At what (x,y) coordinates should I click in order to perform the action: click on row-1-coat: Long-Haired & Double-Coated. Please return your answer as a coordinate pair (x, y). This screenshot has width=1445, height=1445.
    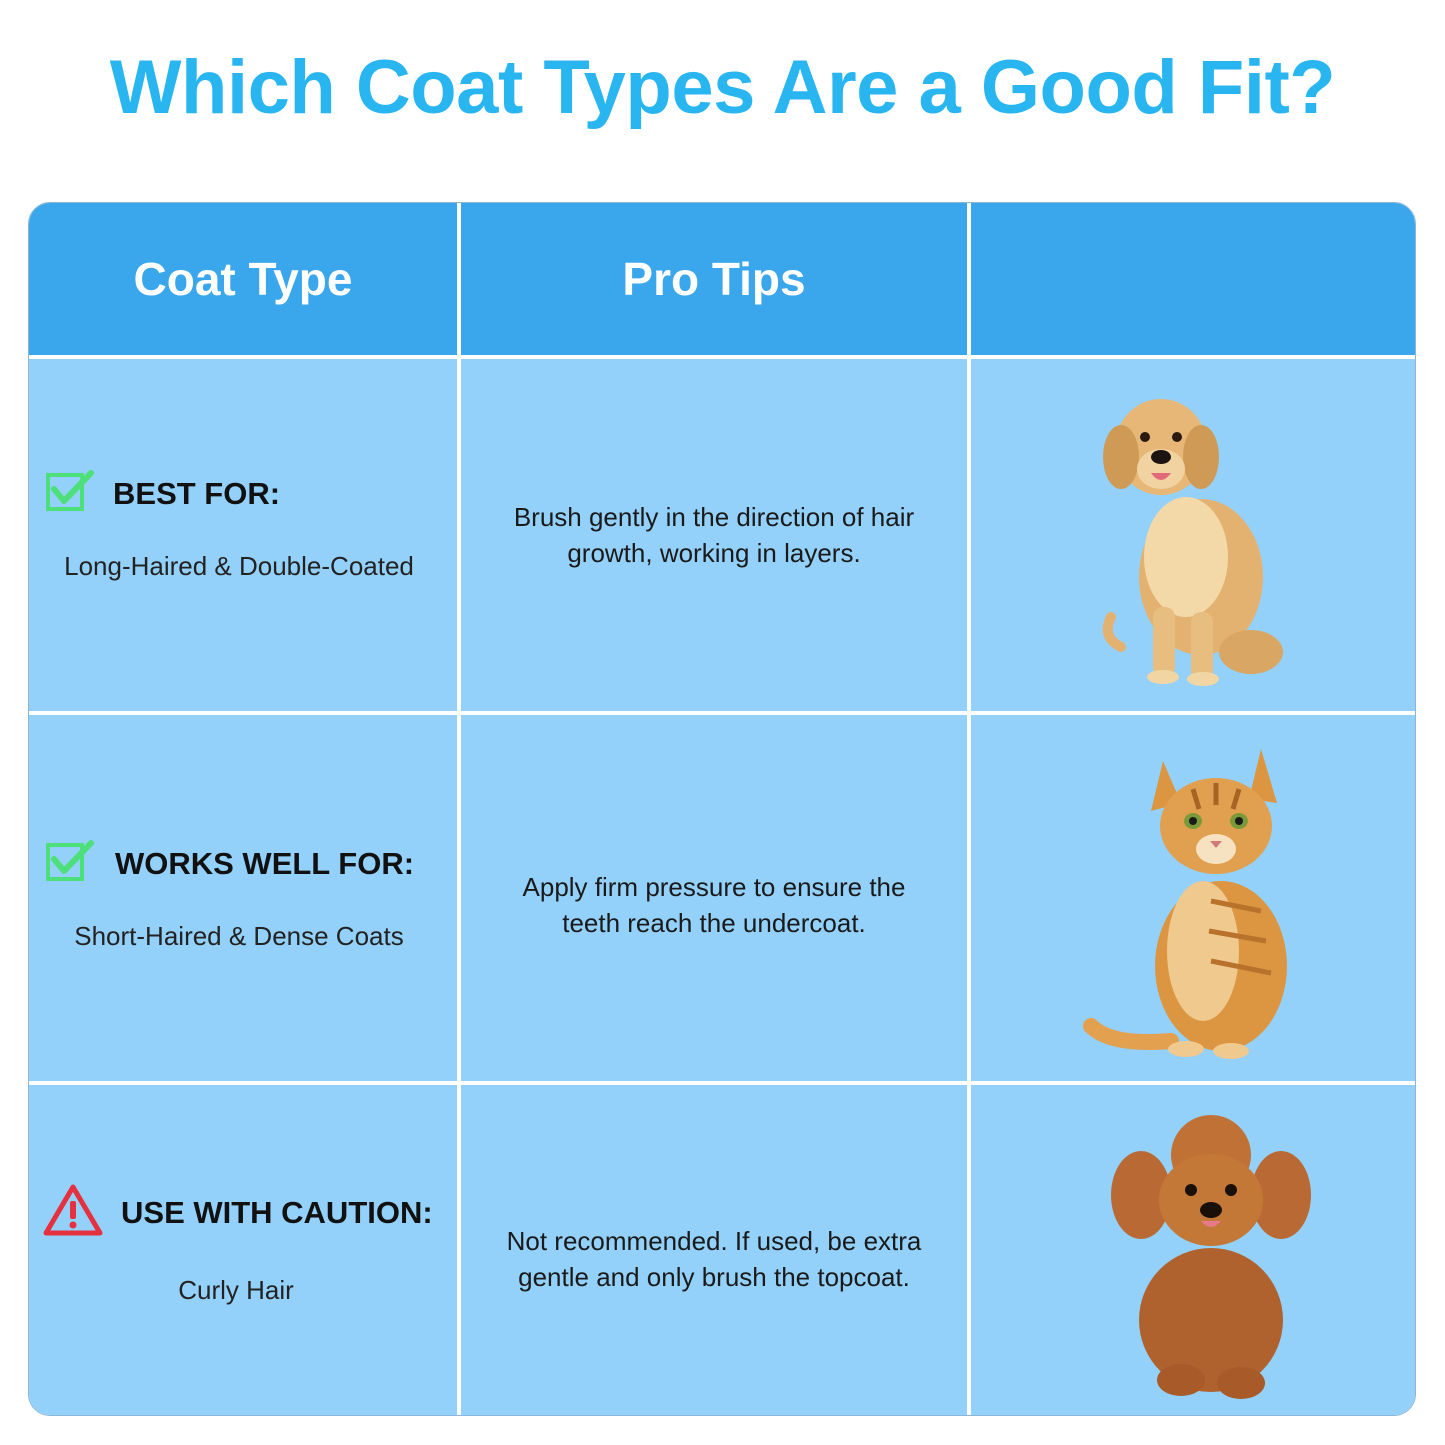
    Looking at the image, I should click on (239, 566).